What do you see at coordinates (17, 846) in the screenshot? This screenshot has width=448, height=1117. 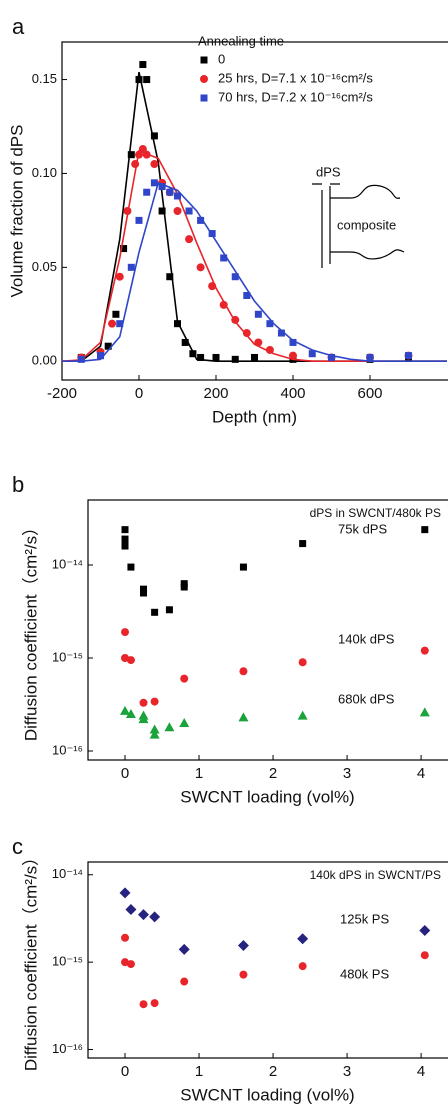 I see `panel-label: c` at bounding box center [17, 846].